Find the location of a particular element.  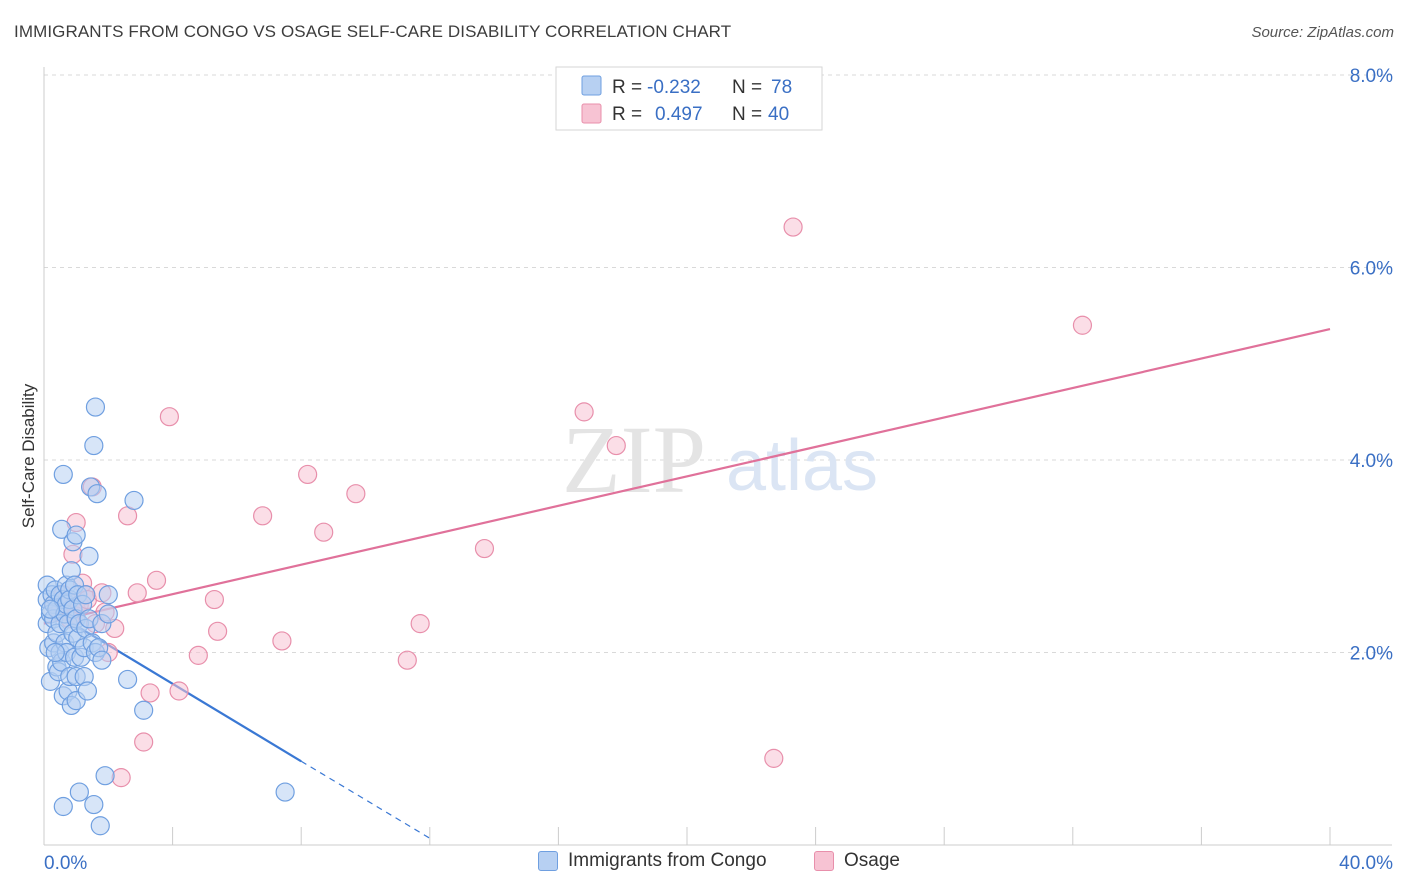

legend-n-label-2: N = is located at coordinates (747, 114).